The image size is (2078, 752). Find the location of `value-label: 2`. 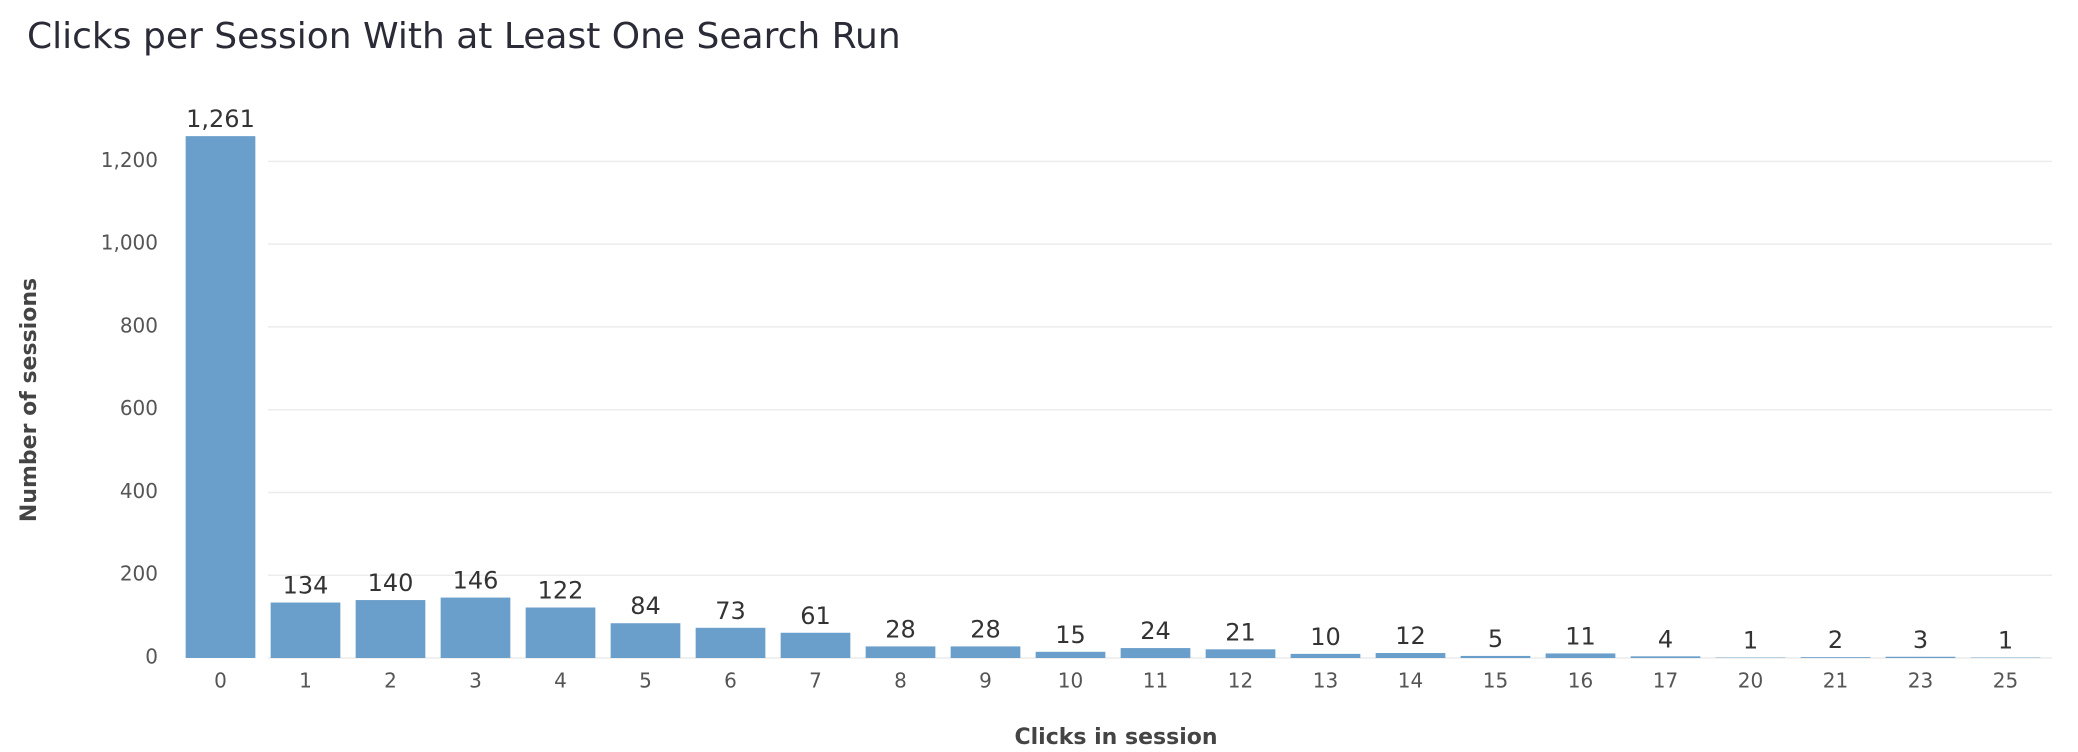

value-label: 2 is located at coordinates (1835, 640).